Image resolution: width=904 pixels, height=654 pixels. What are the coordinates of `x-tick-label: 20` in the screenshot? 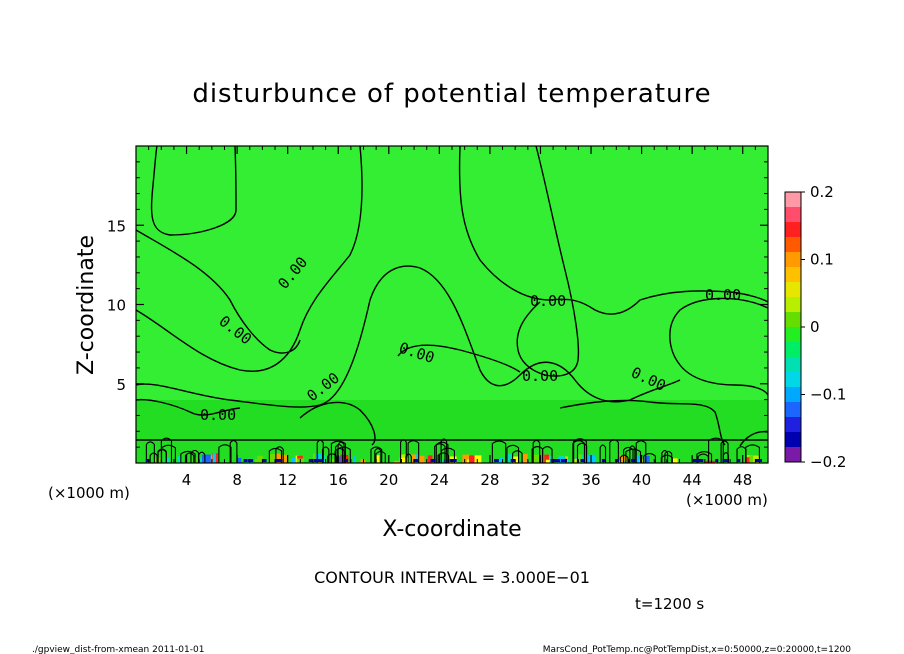 It's located at (388, 480).